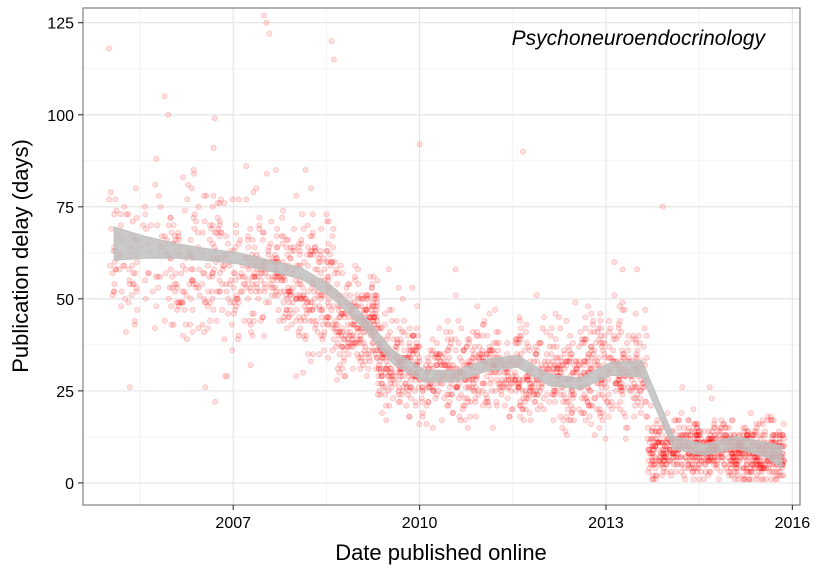 The height and width of the screenshot is (570, 825). Describe the element at coordinates (69, 484) in the screenshot. I see `y-tick-label-0: 0` at that location.